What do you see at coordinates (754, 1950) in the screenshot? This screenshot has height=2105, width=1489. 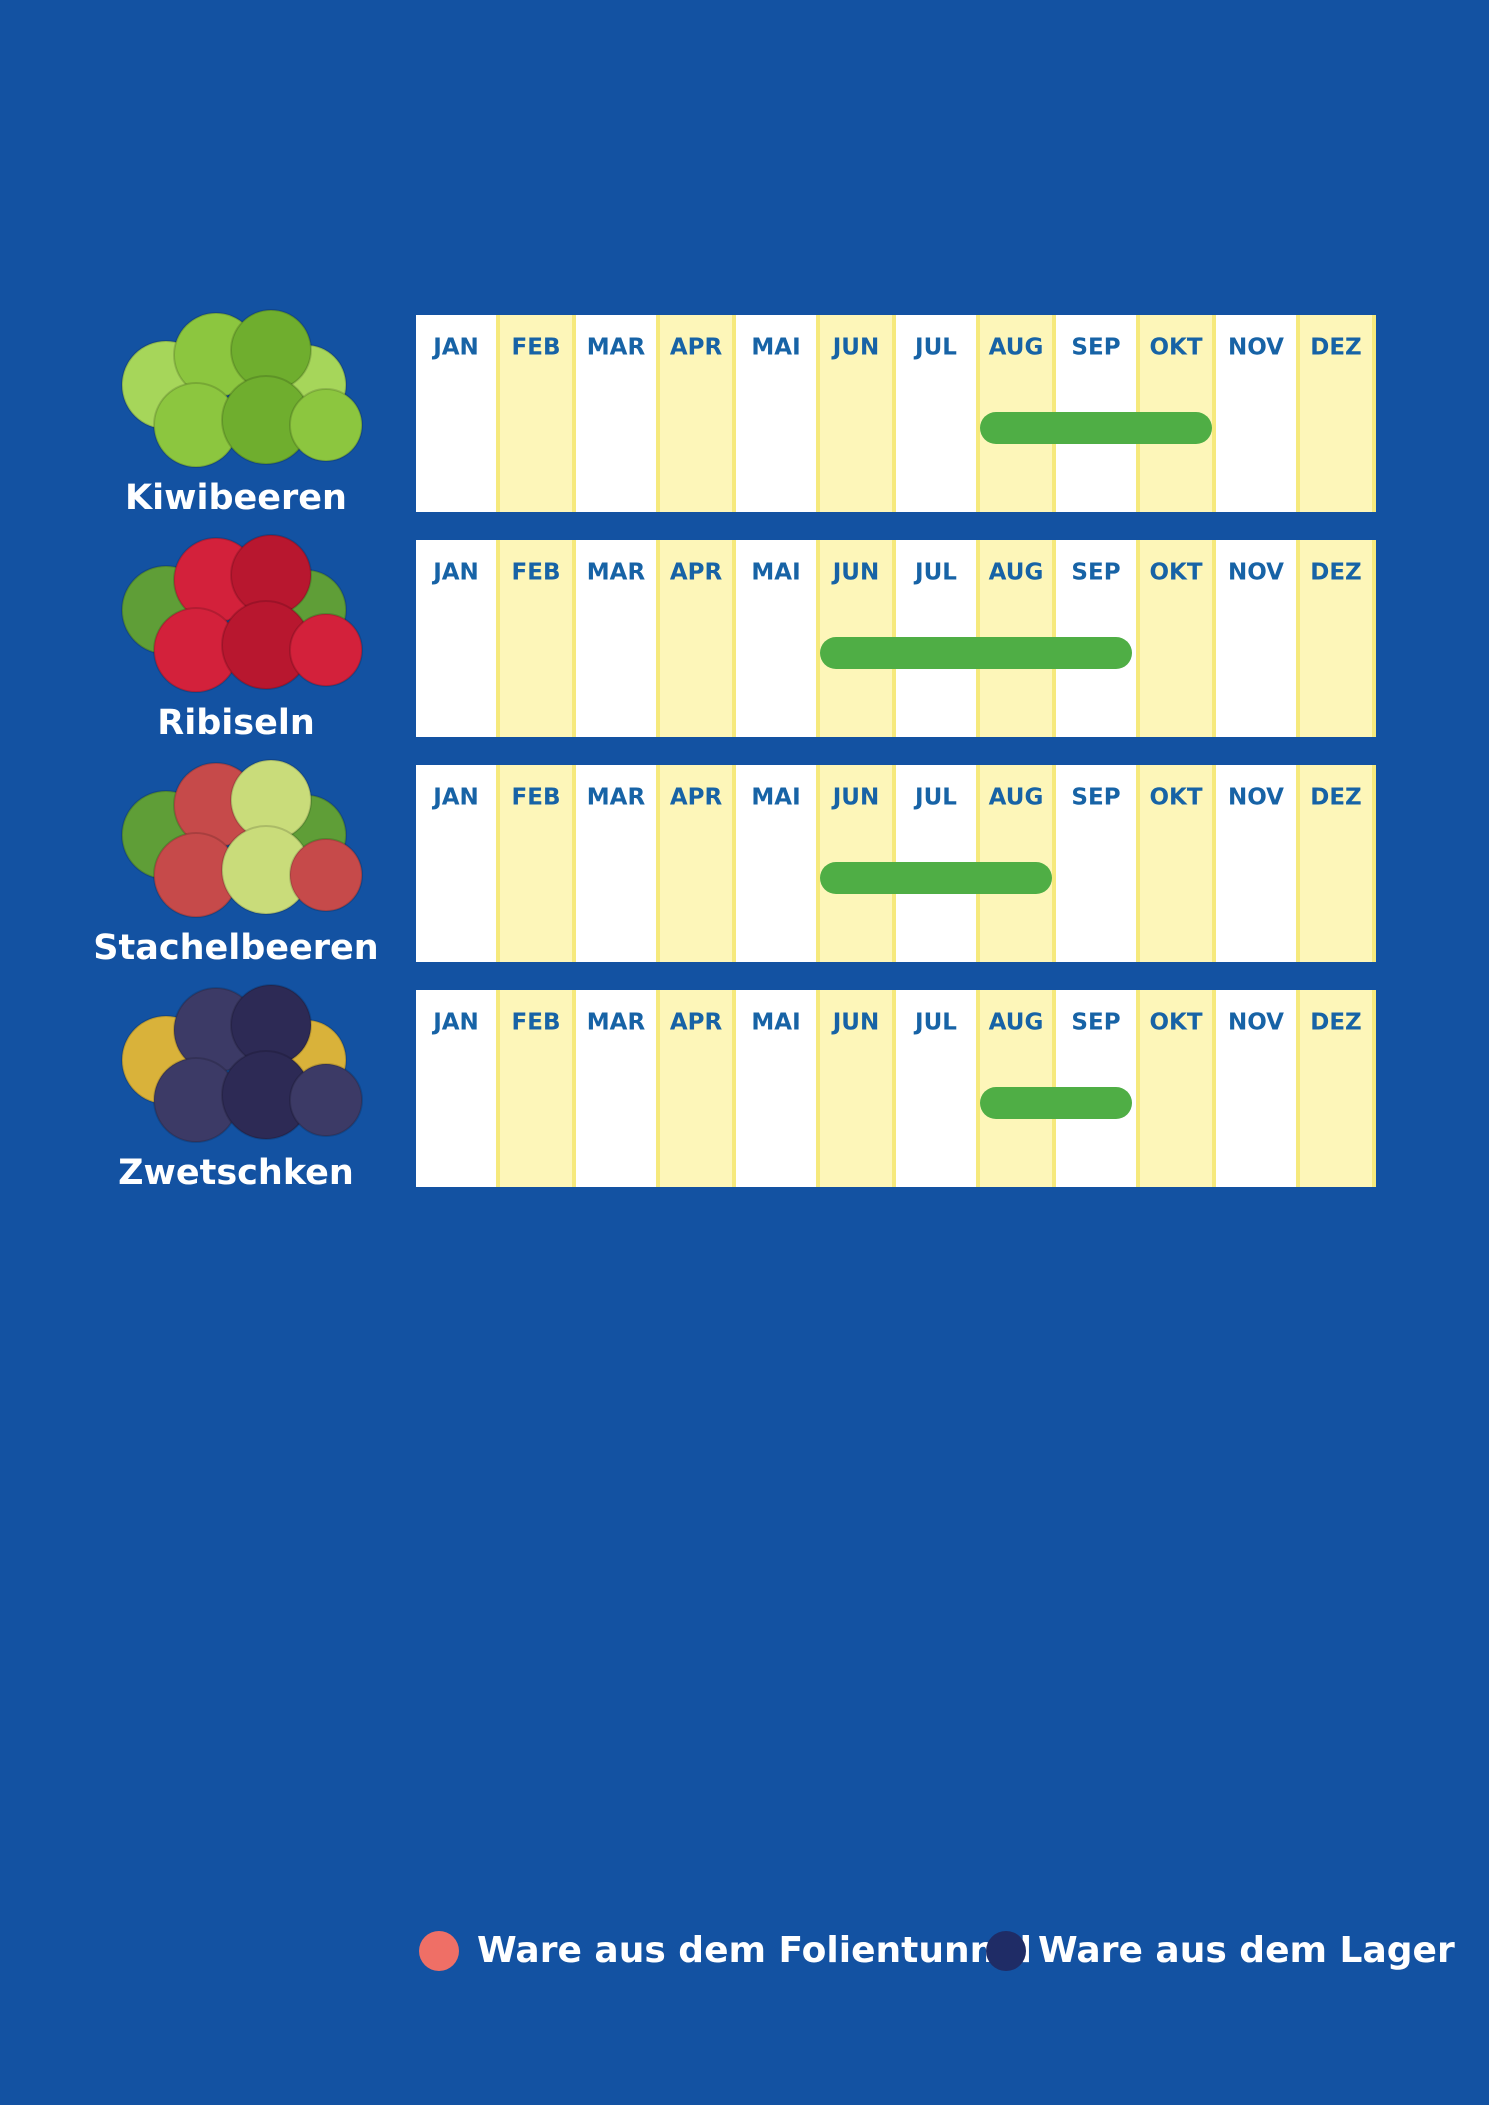 I see `legend-label: Ware aus dem Folientunnel` at bounding box center [754, 1950].